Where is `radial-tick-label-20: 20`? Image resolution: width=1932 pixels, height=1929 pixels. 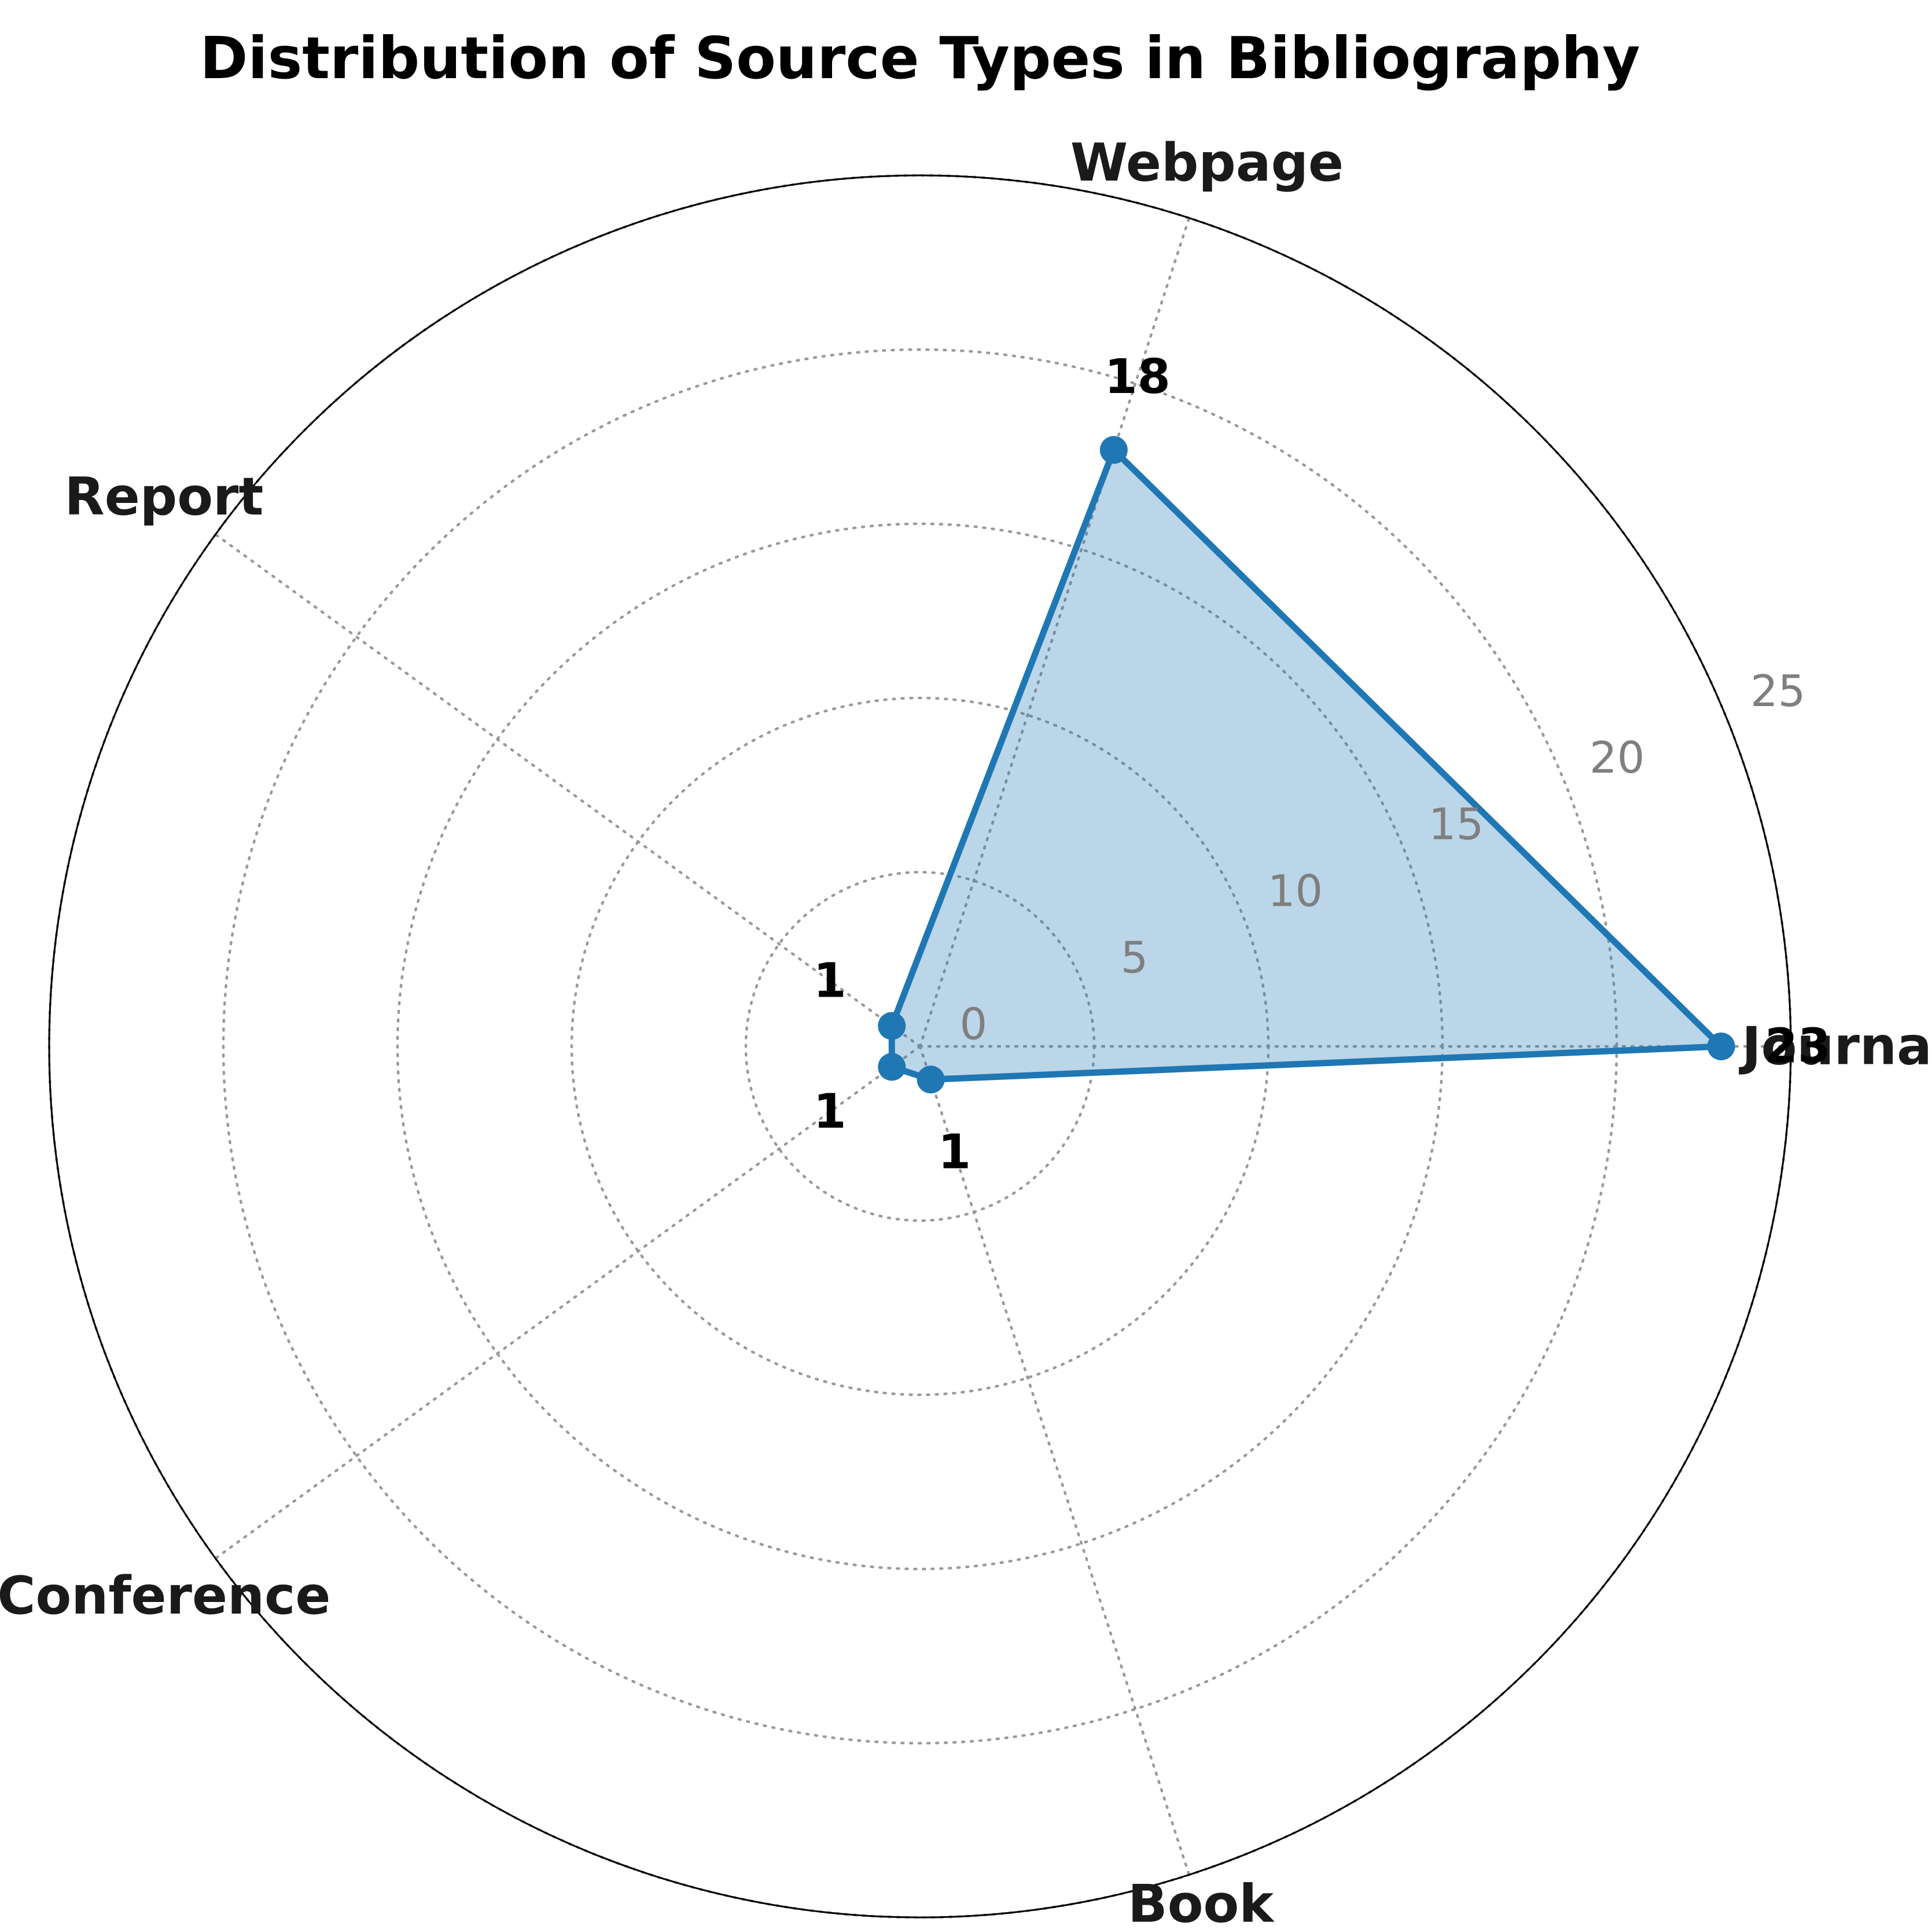 radial-tick-label-20: 20 is located at coordinates (1616, 757).